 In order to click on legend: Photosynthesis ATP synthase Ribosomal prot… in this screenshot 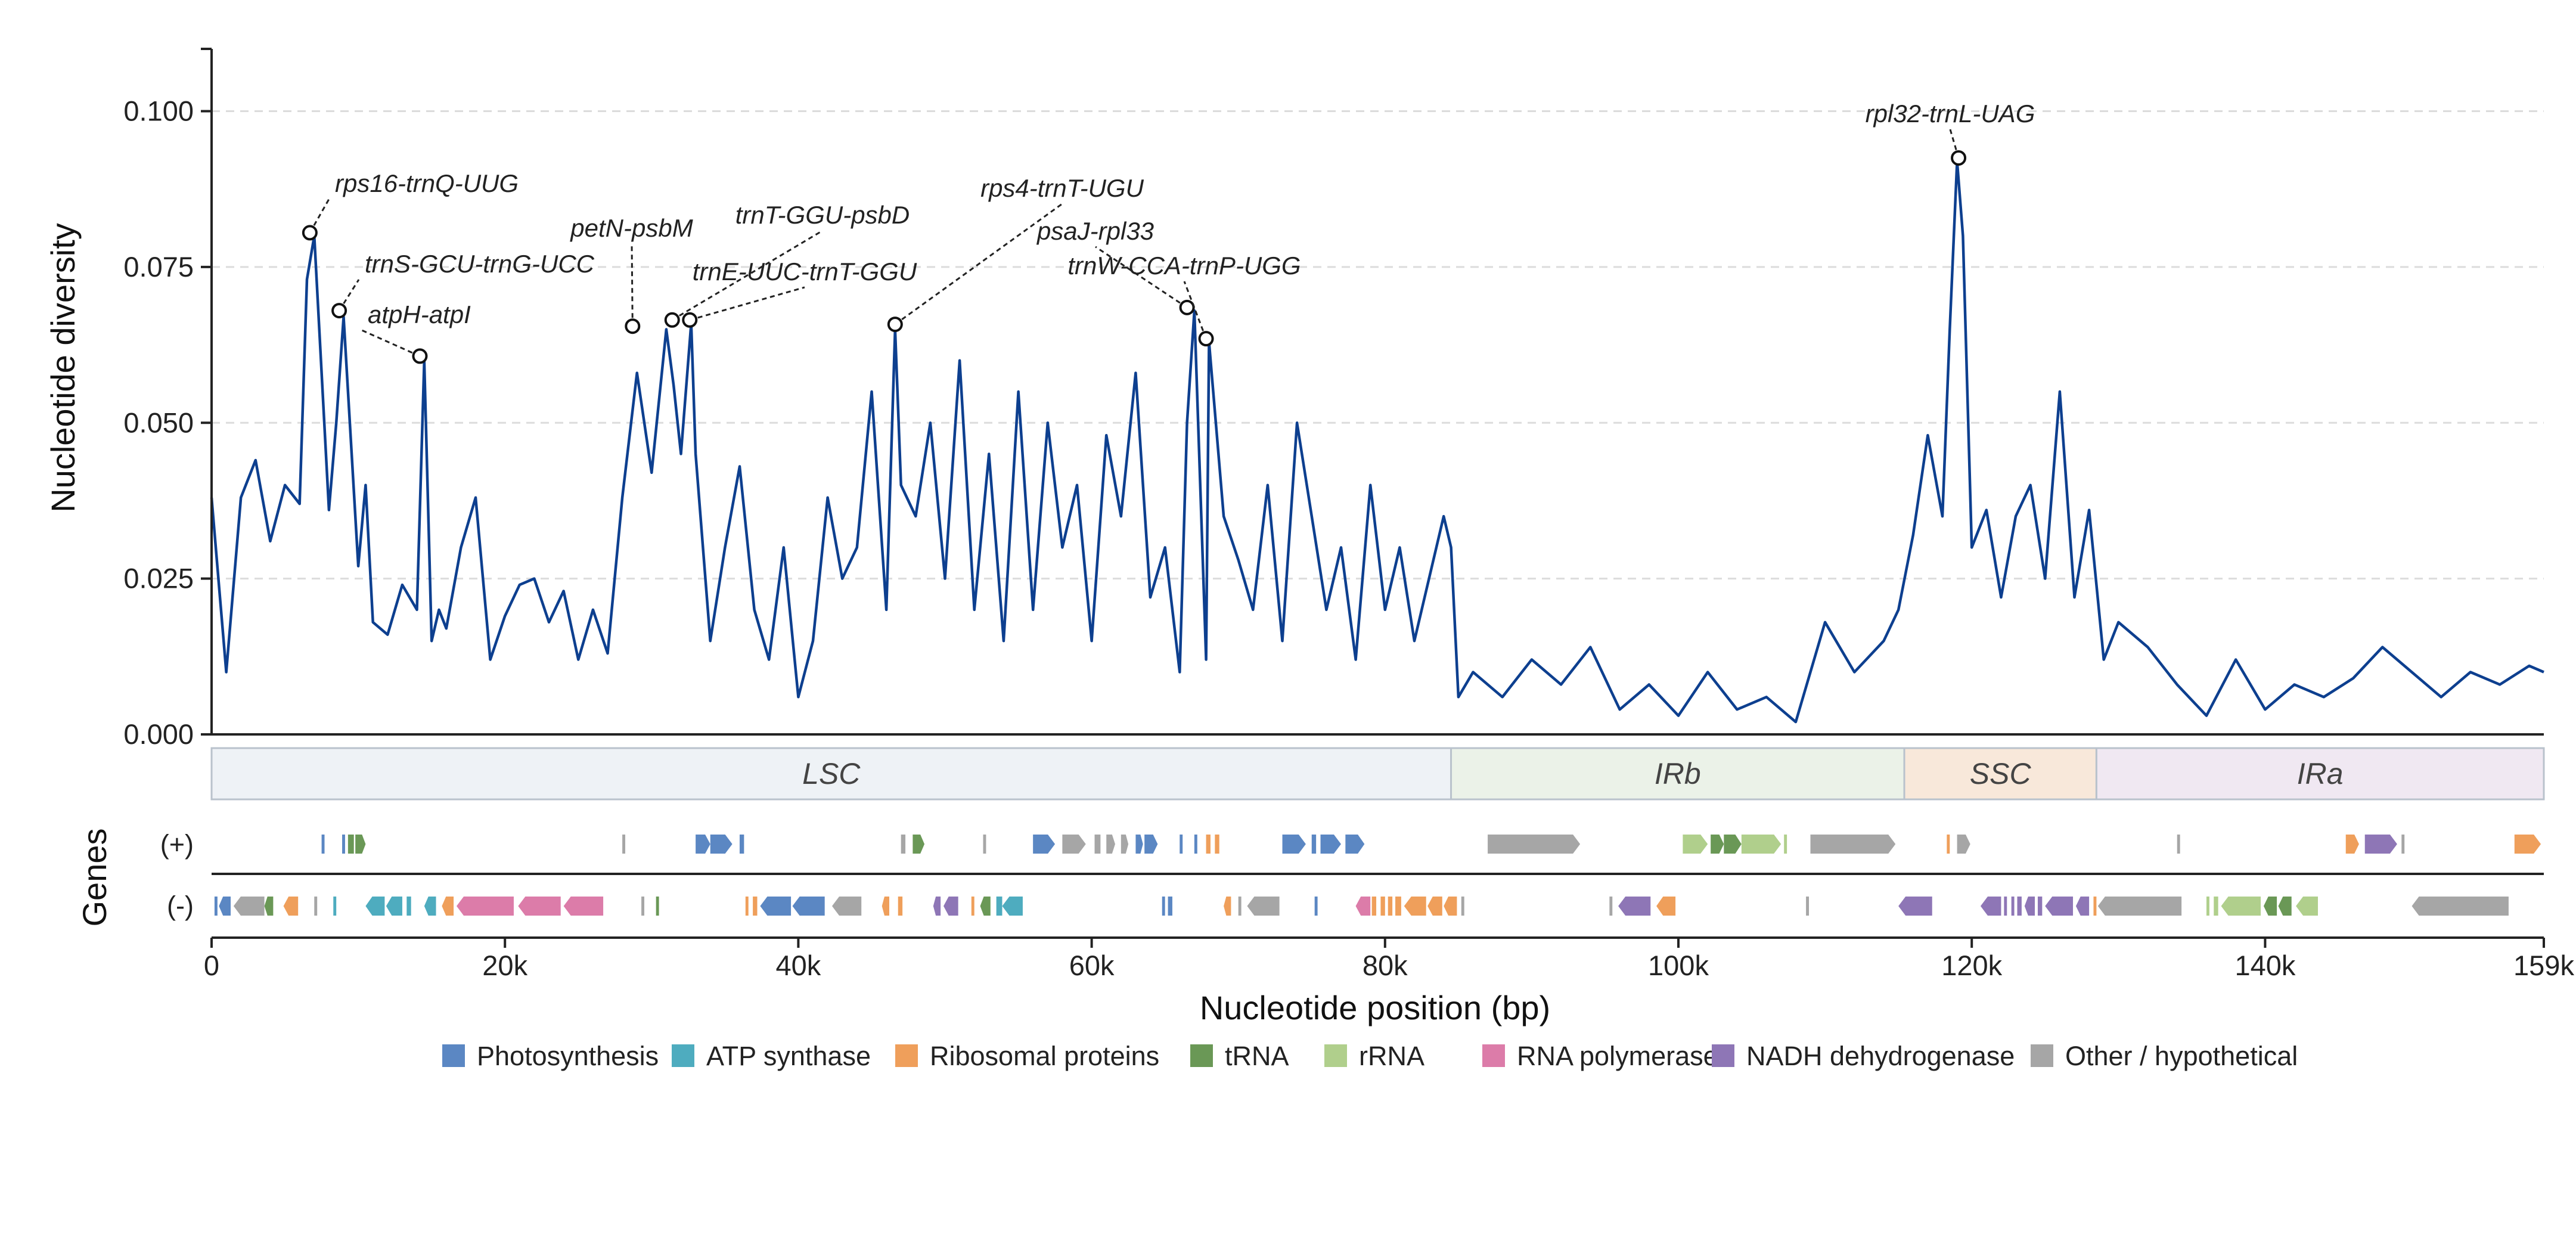, I will do `click(1370, 1056)`.